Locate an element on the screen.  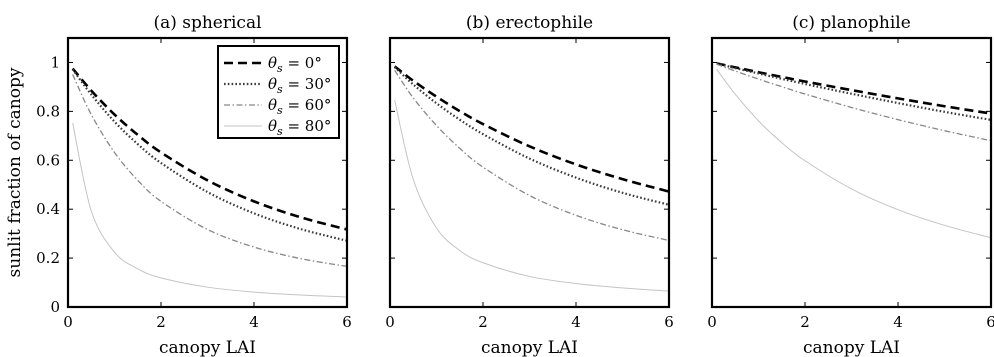
y-axis-label: sunlit fraction of canopy is located at coordinates (15, 172).